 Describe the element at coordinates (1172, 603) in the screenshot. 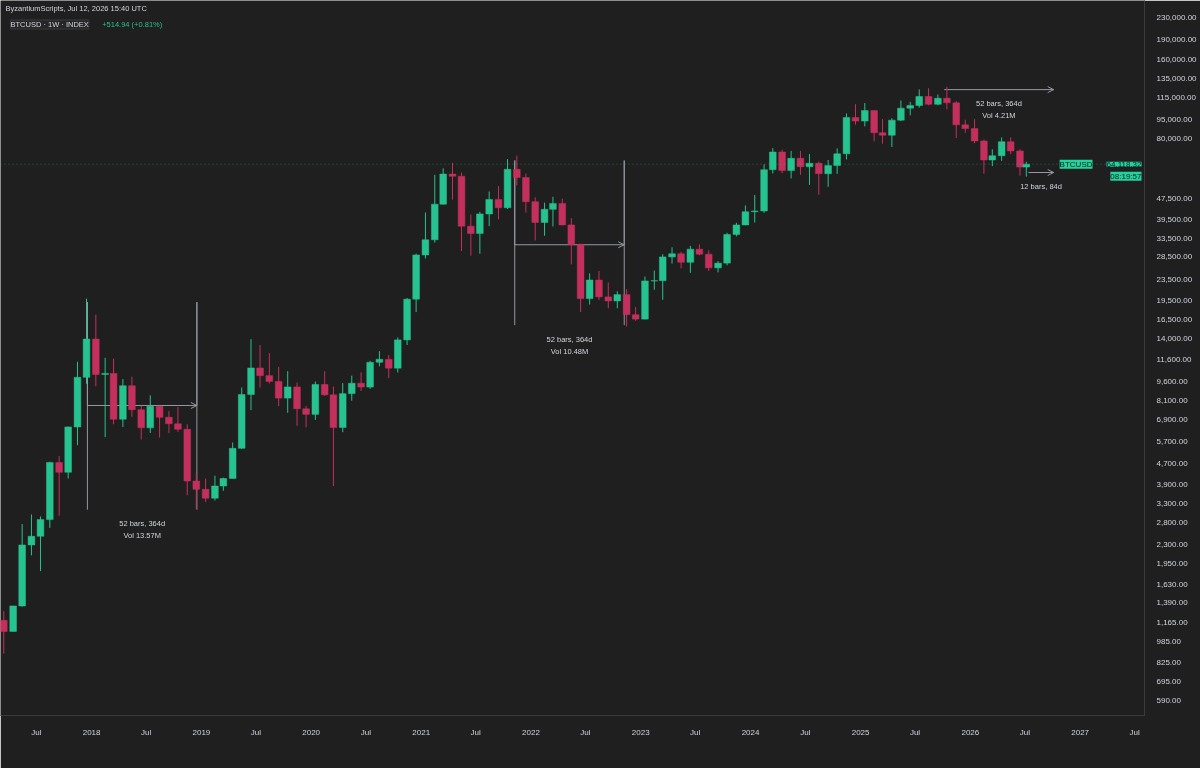

I see `y-tick-label: 1,390.00` at that location.